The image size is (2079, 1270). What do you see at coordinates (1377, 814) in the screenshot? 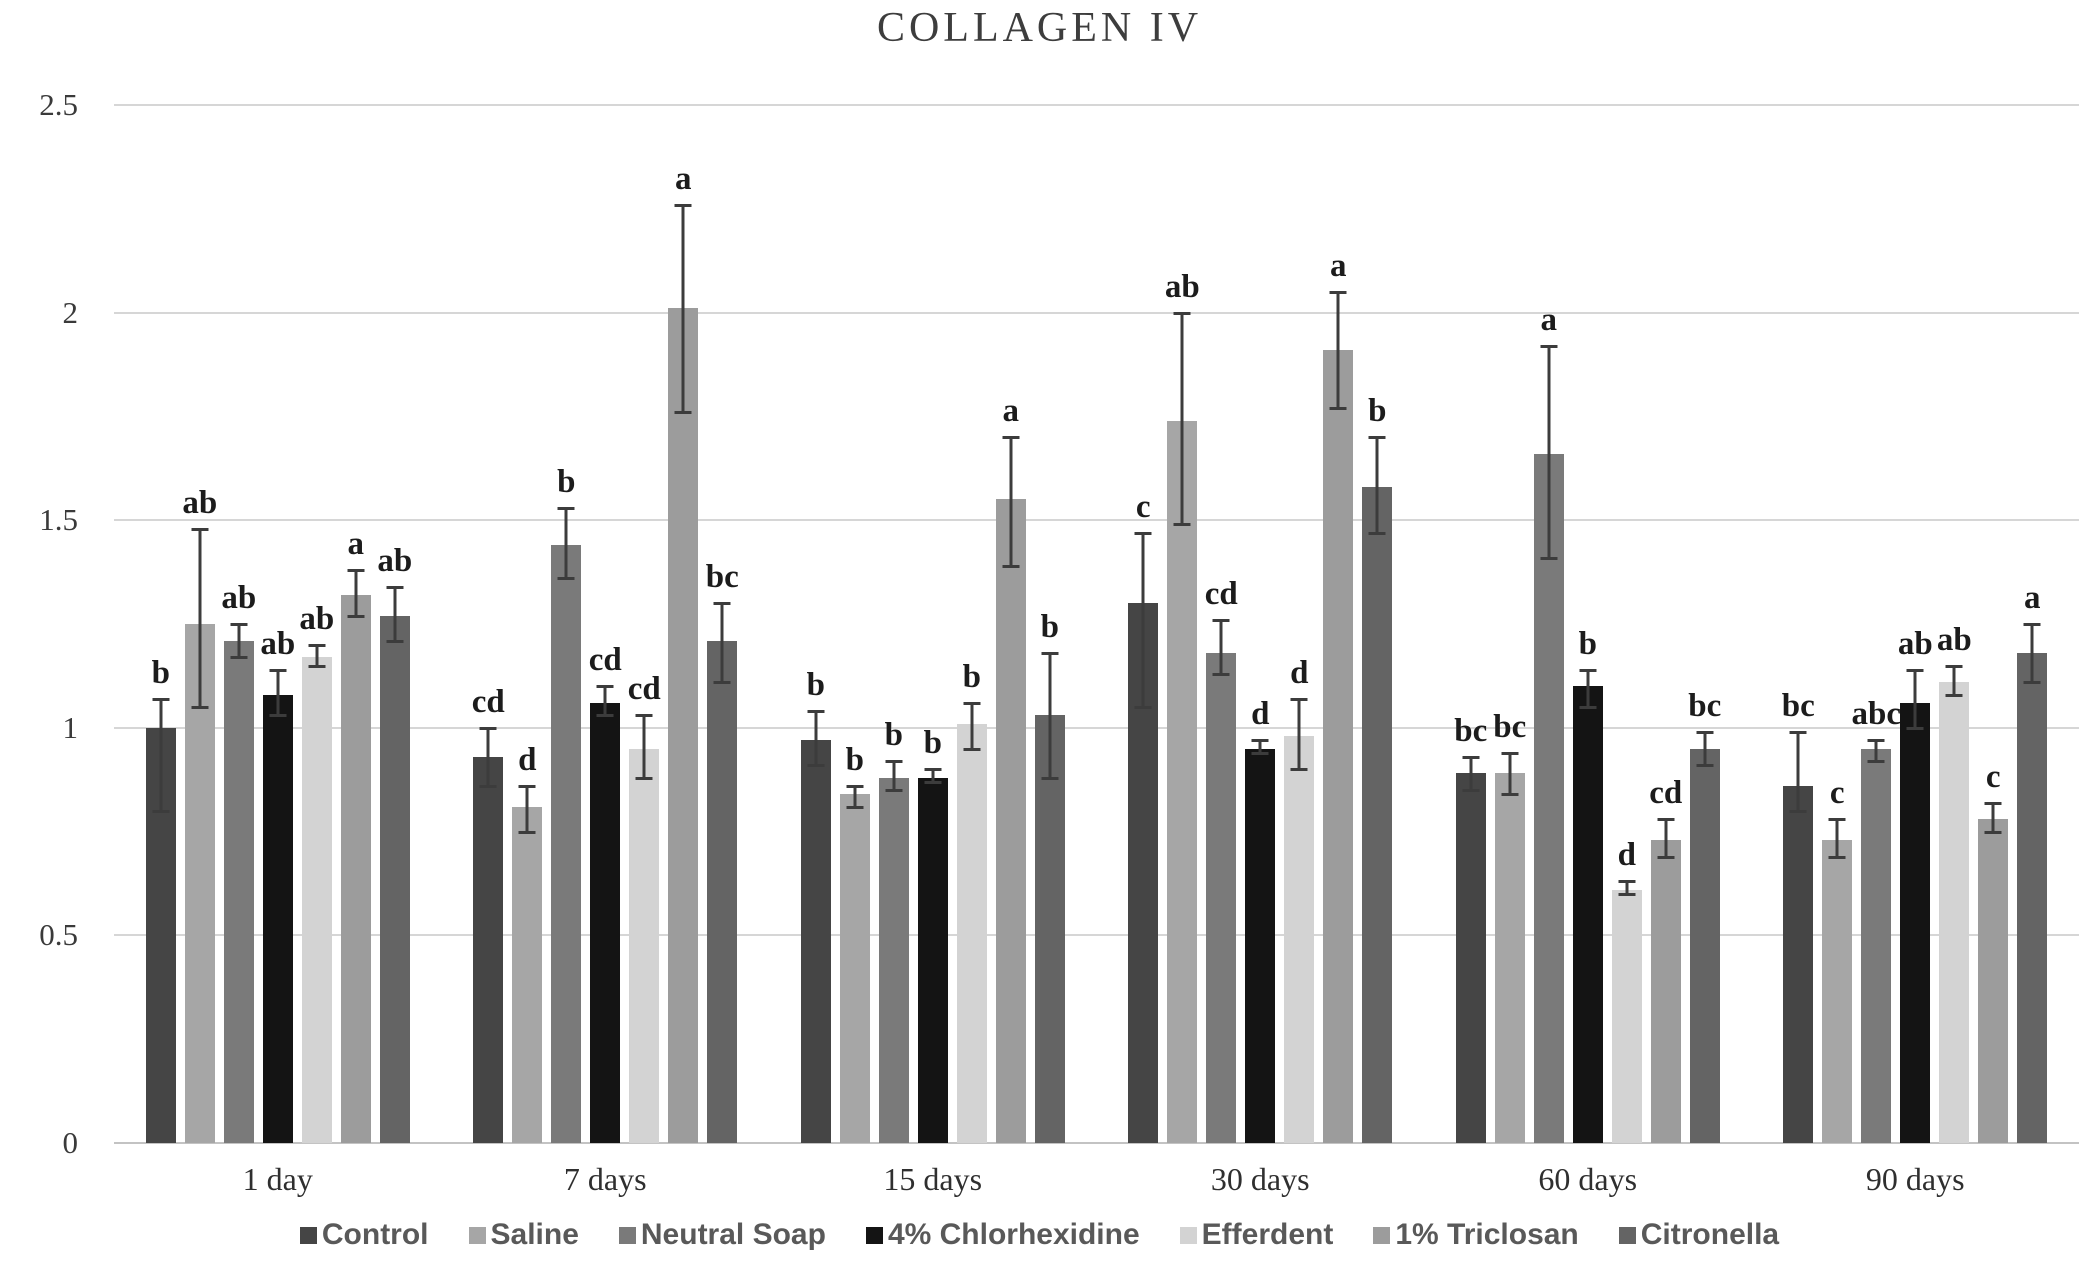
I see `bar-citronella-30-days` at bounding box center [1377, 814].